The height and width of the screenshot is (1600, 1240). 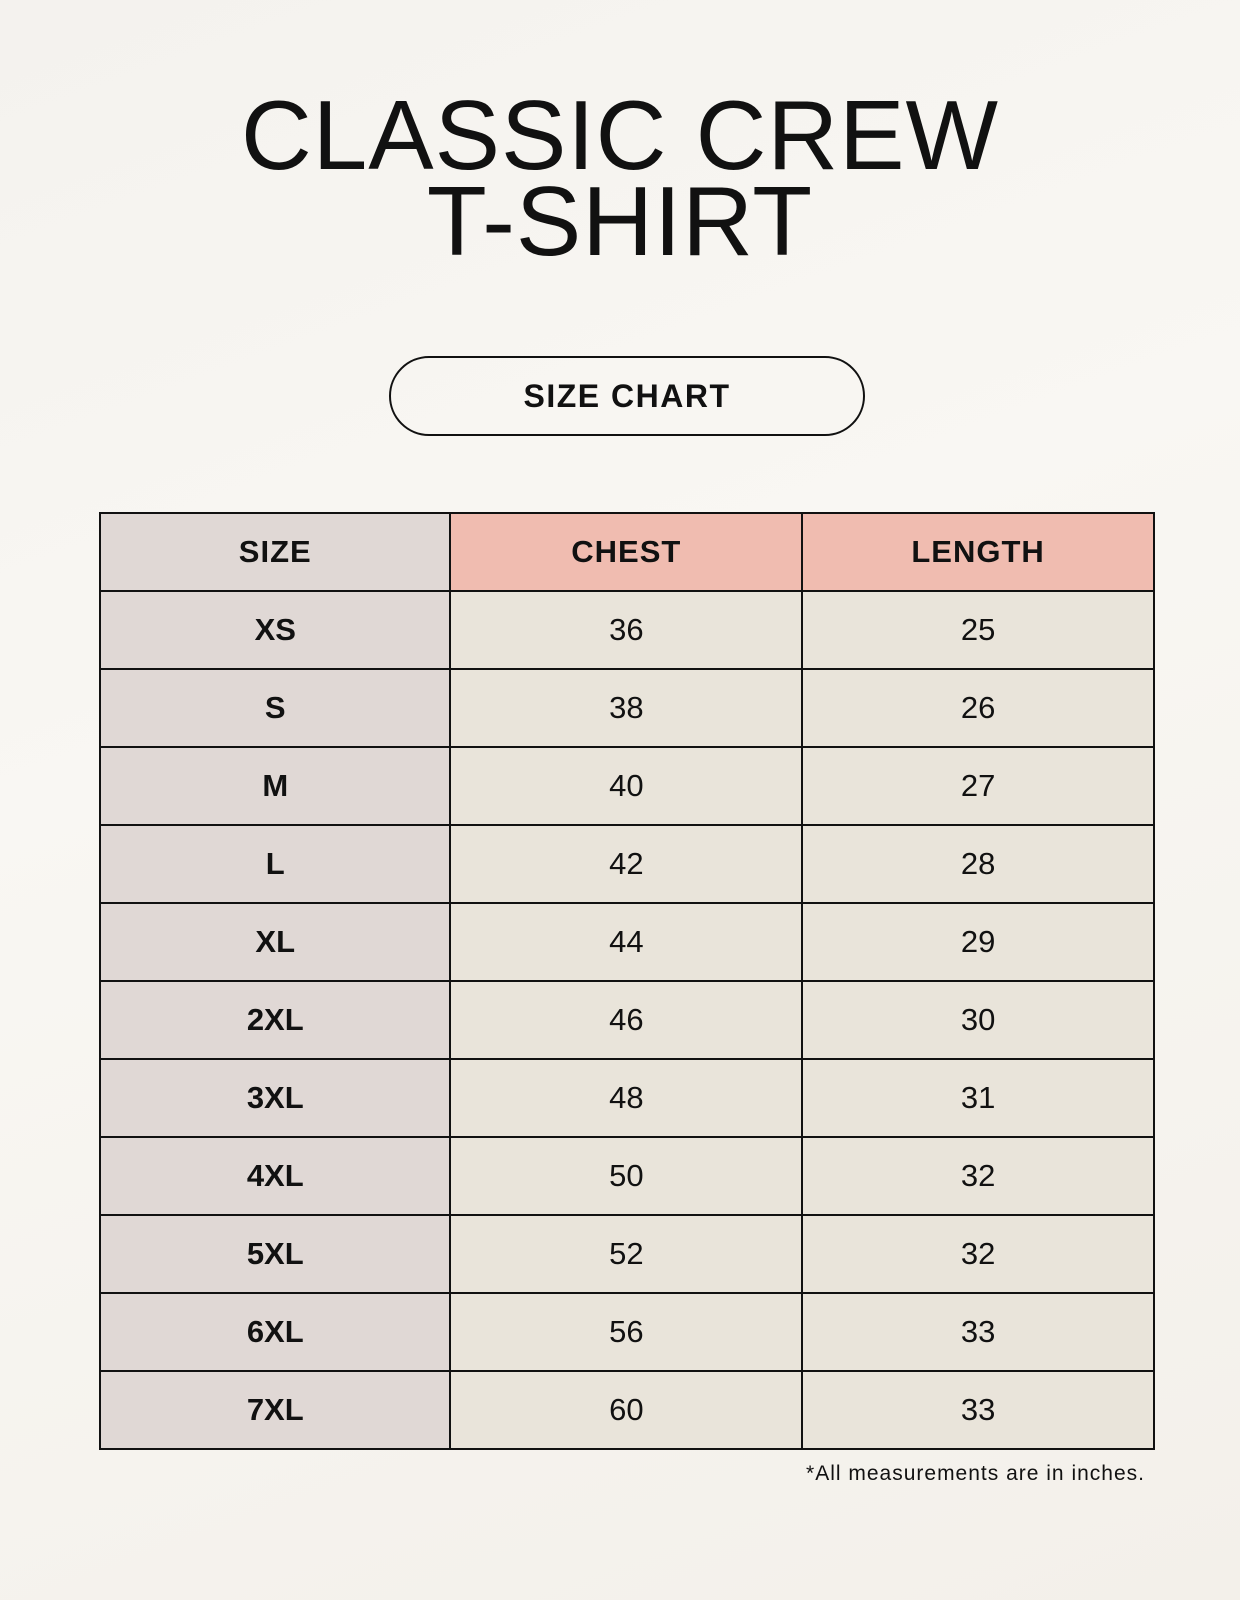 I want to click on cell-chest: 52, so click(x=626, y=1254).